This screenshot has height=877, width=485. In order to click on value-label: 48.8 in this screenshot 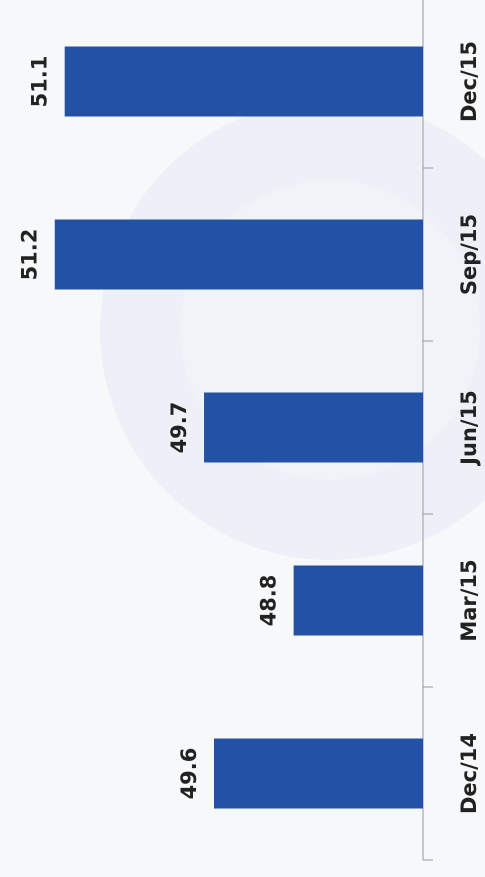, I will do `click(269, 601)`.